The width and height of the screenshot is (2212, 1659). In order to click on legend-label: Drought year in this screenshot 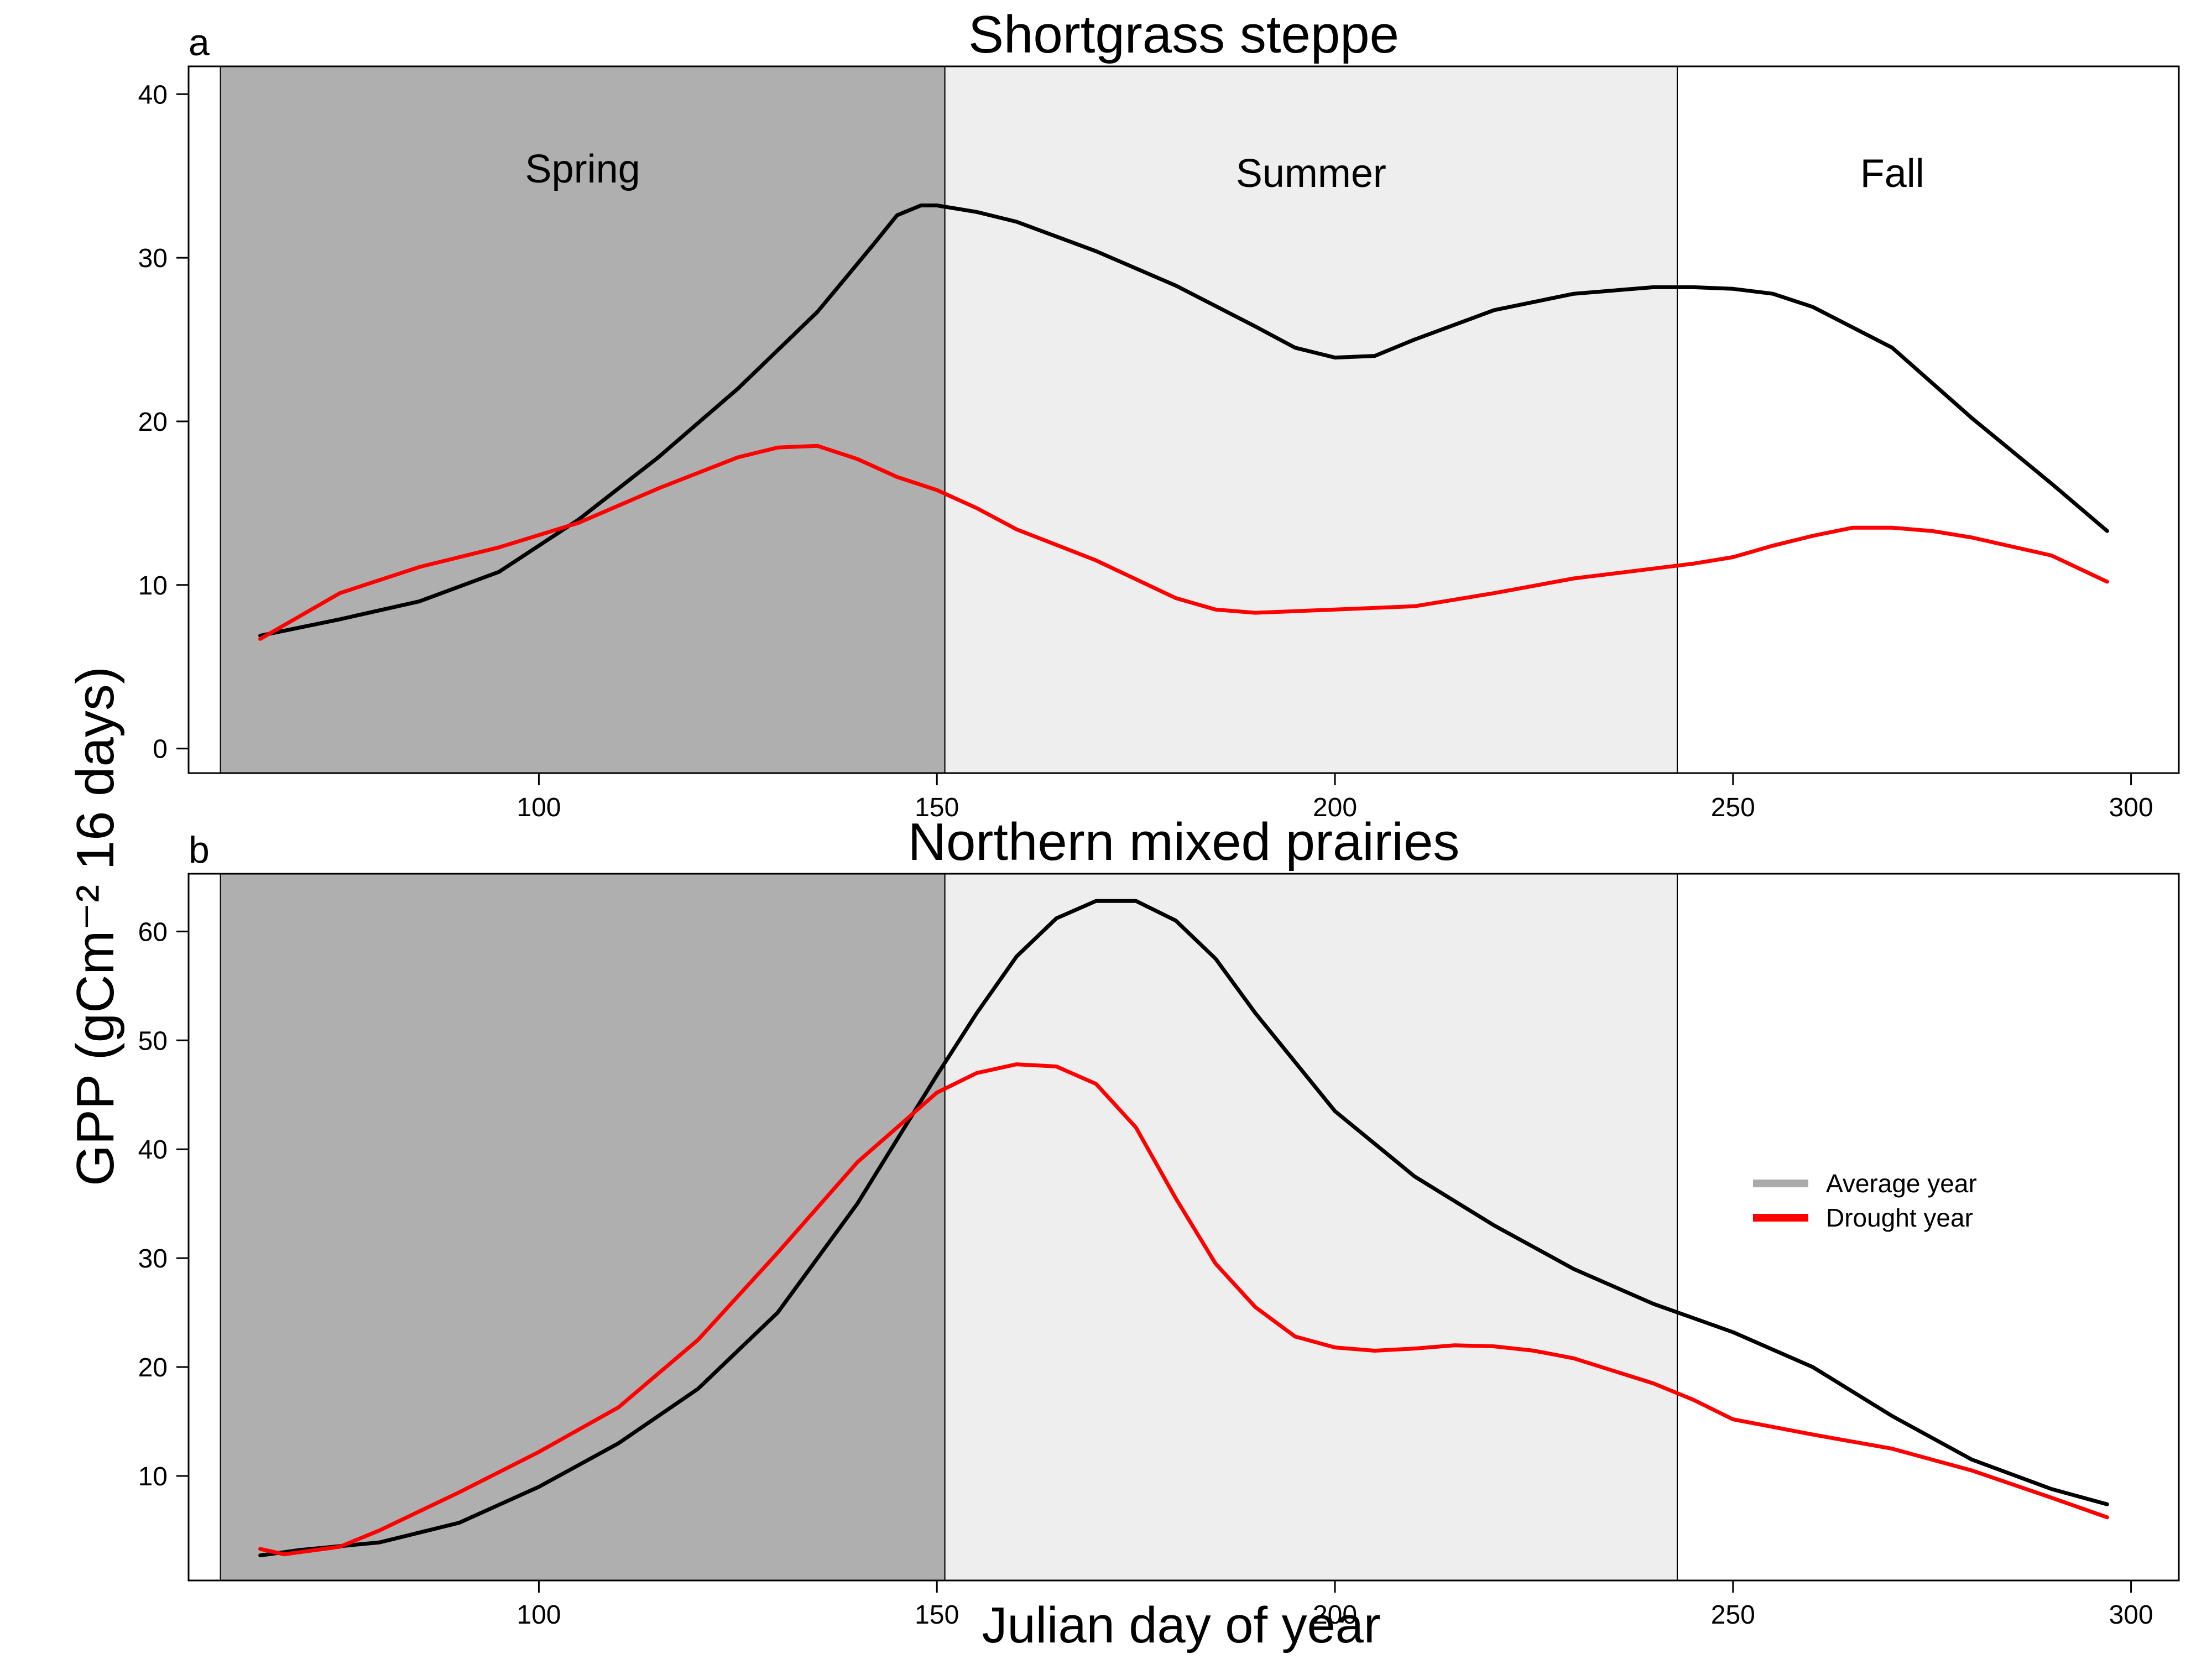, I will do `click(1900, 1218)`.